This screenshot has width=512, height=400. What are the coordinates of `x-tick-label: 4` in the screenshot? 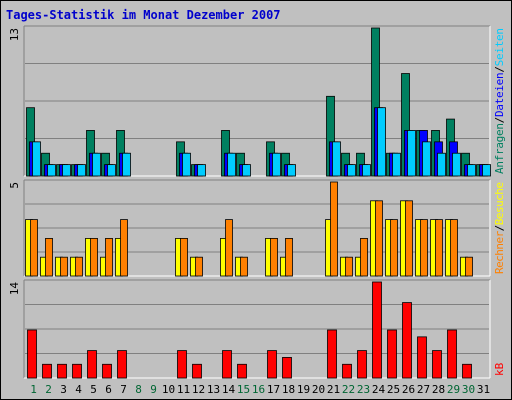 It's located at (78, 389).